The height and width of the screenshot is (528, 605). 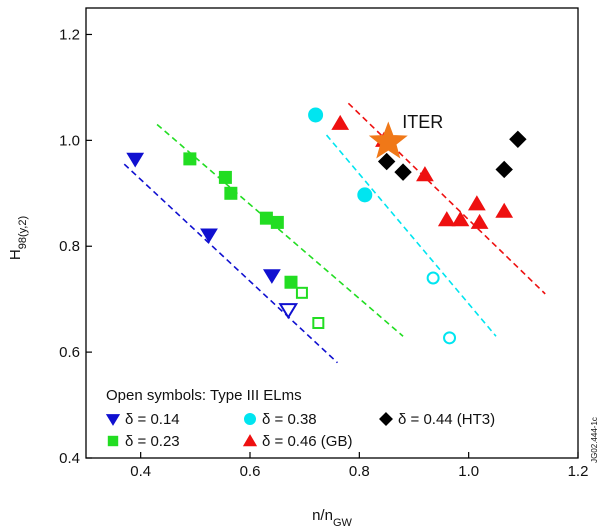 I want to click on legend-label: δ = 0.46 (GB), so click(x=307, y=441).